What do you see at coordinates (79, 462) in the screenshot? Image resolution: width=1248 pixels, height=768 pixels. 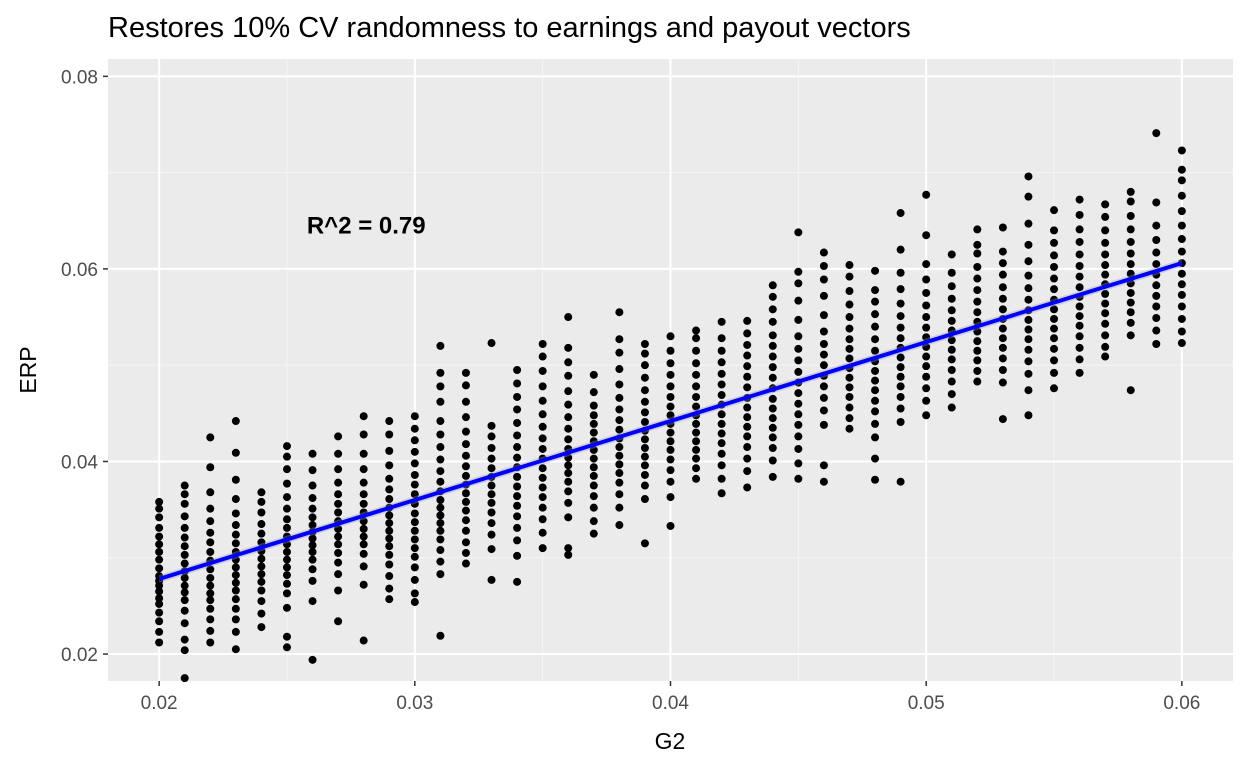 I see `y-tick-label: 0.04` at bounding box center [79, 462].